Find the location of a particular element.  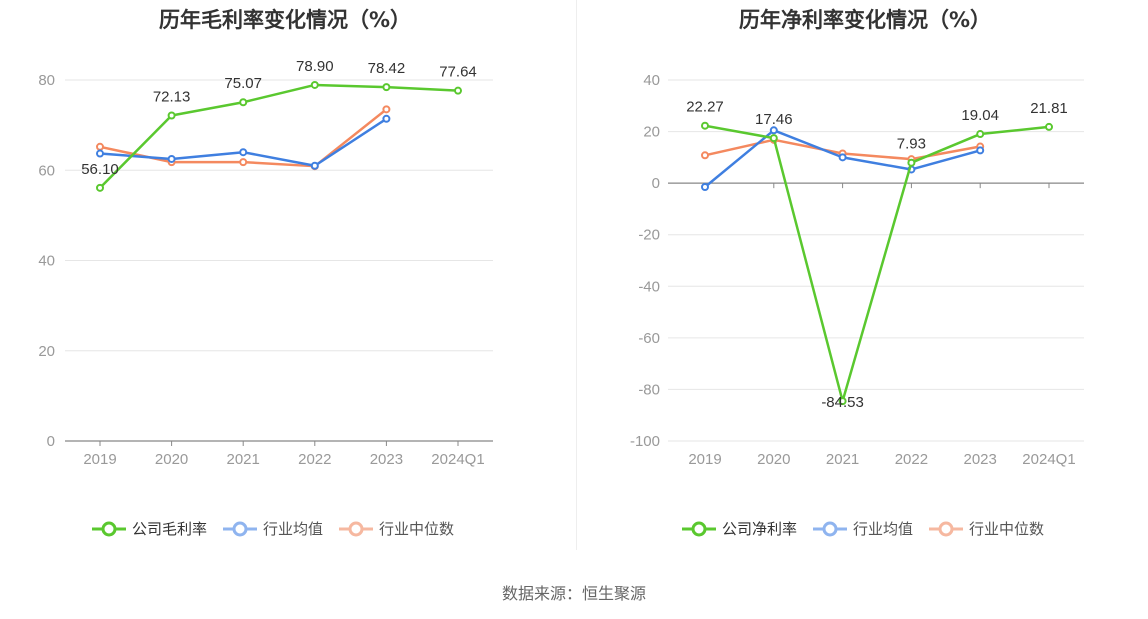

gross-data-label: 56.10 is located at coordinates (100, 169).